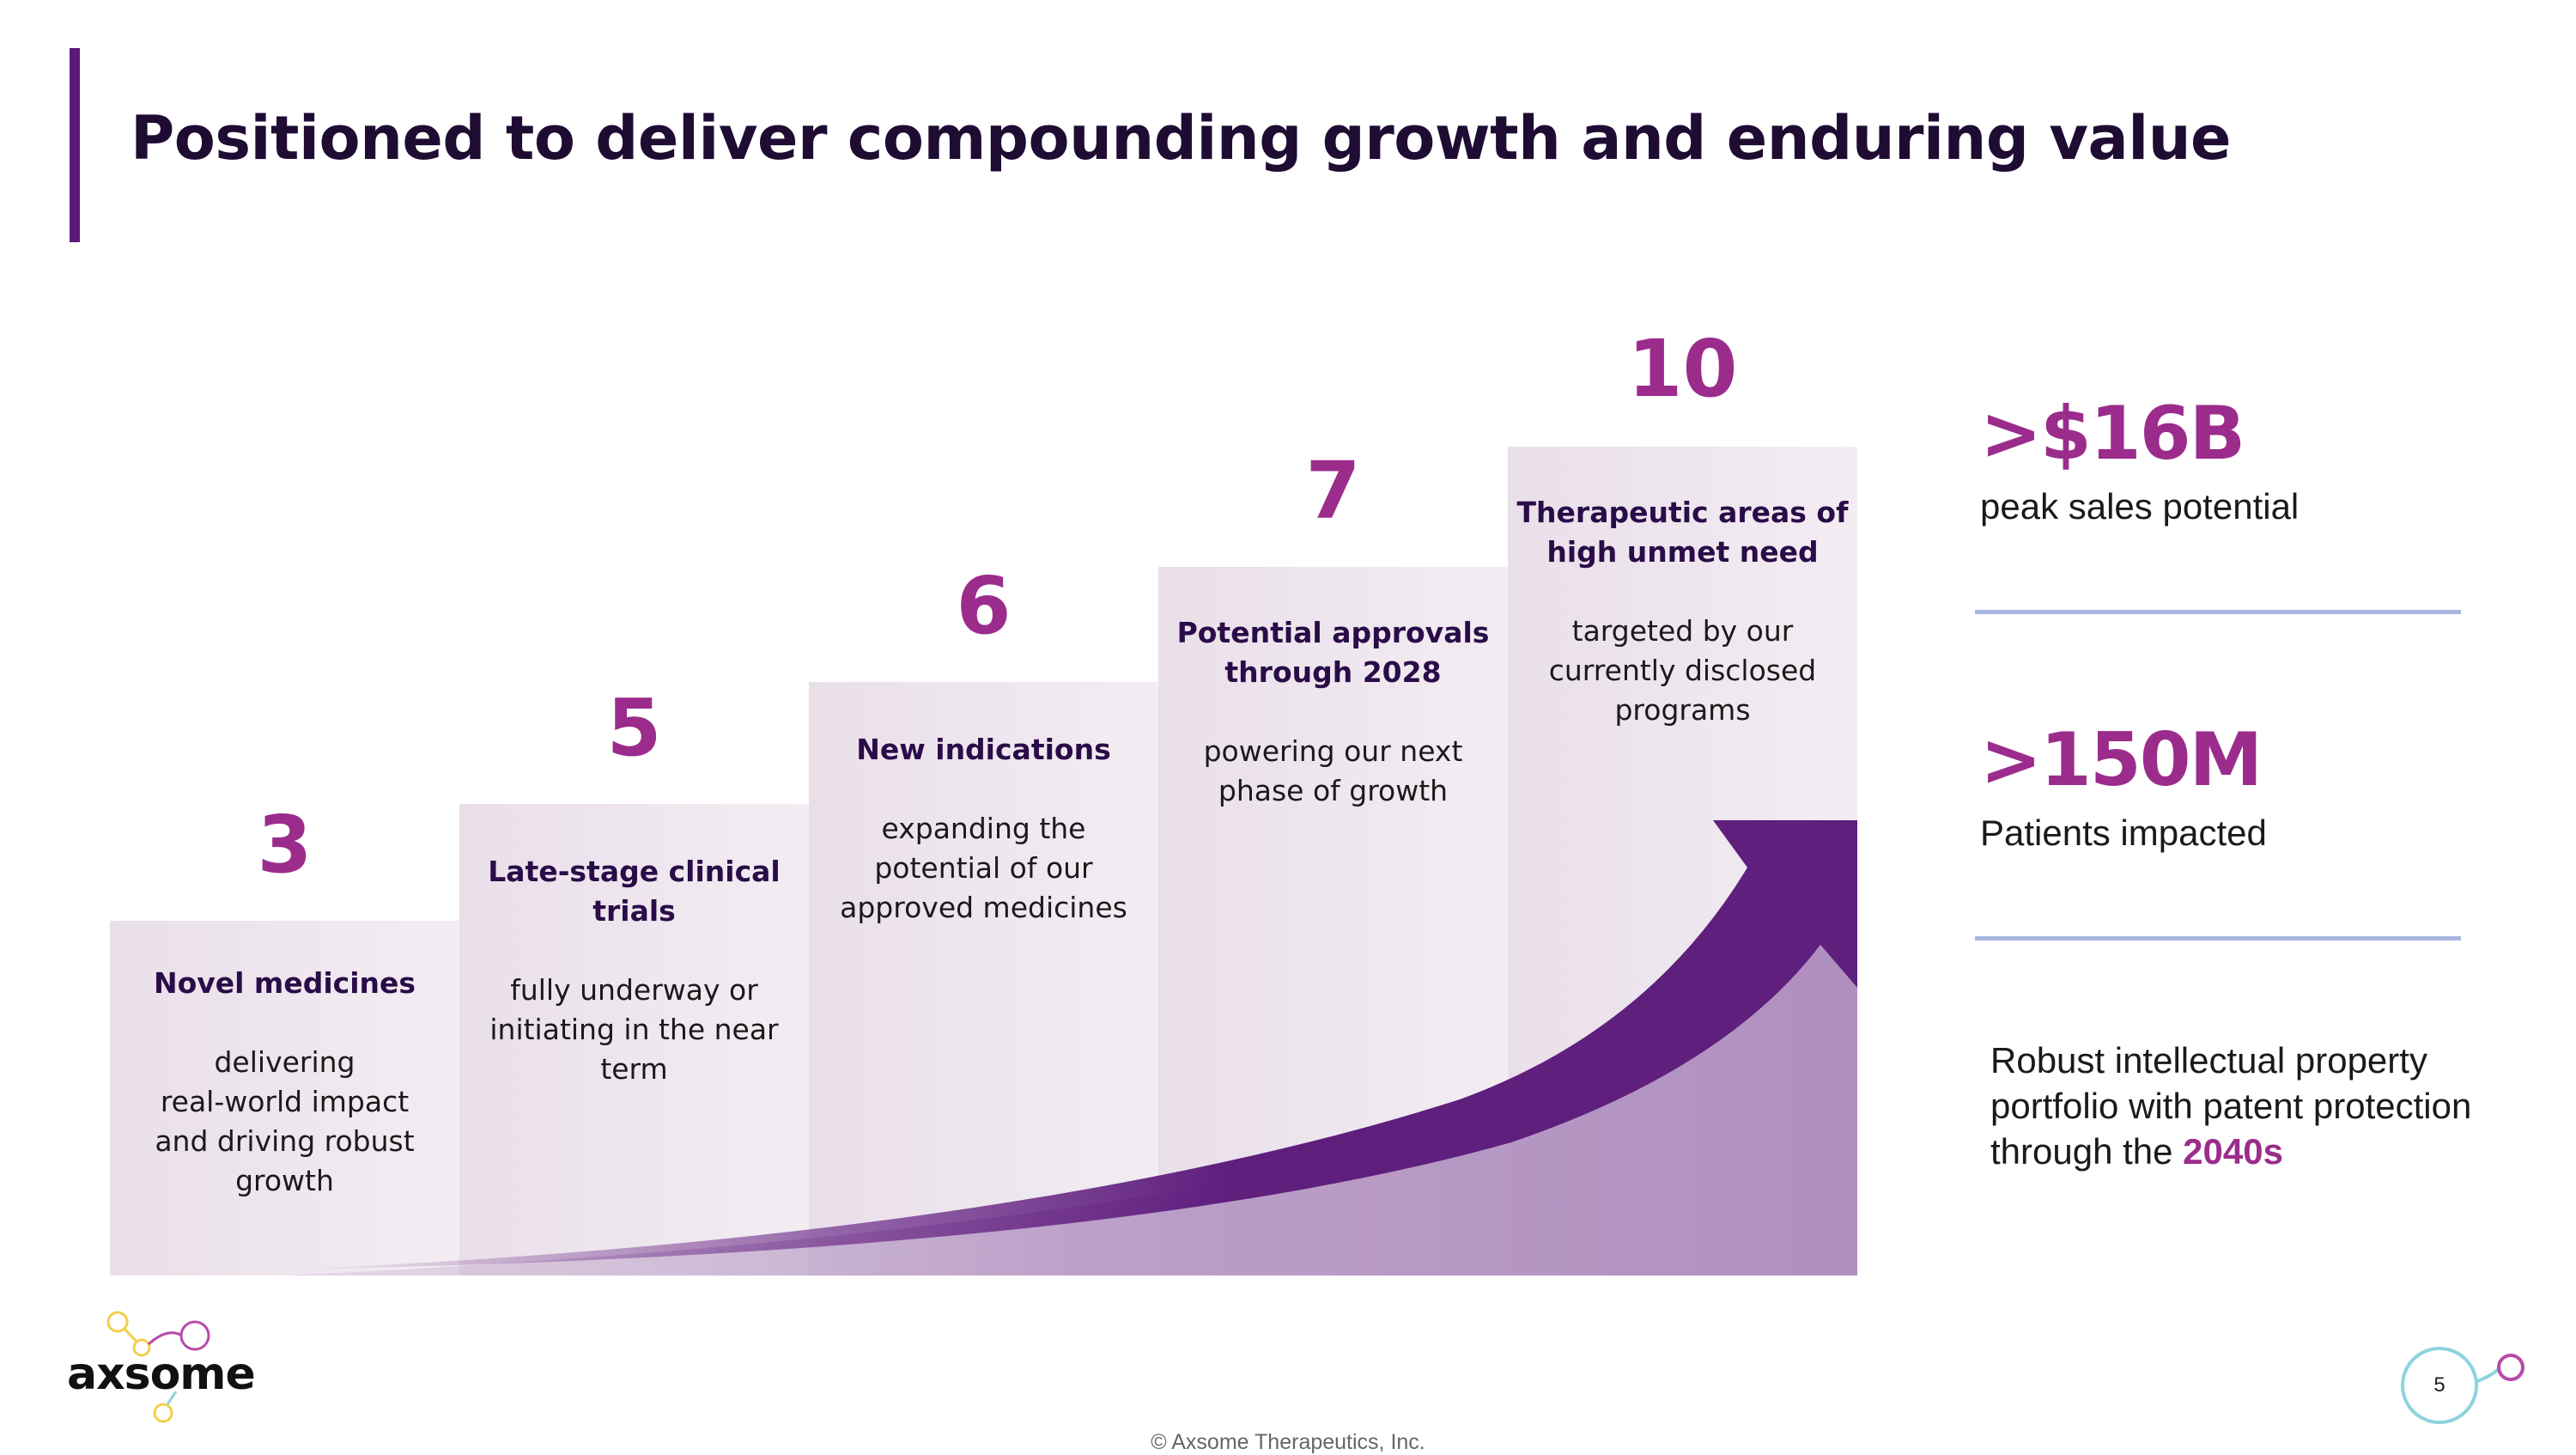 This screenshot has width=2576, height=1455. What do you see at coordinates (1333, 770) in the screenshot?
I see `step-4-description: powering our next phase of growth` at bounding box center [1333, 770].